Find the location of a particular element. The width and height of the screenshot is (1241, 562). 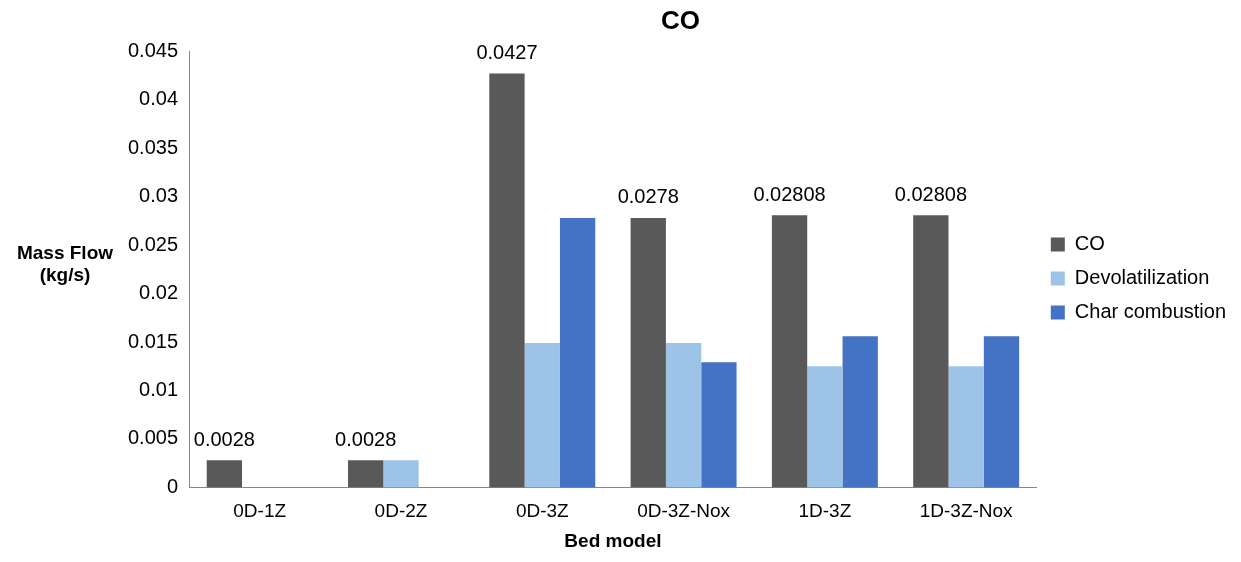

y-tick-label: 0 is located at coordinates (172, 485).